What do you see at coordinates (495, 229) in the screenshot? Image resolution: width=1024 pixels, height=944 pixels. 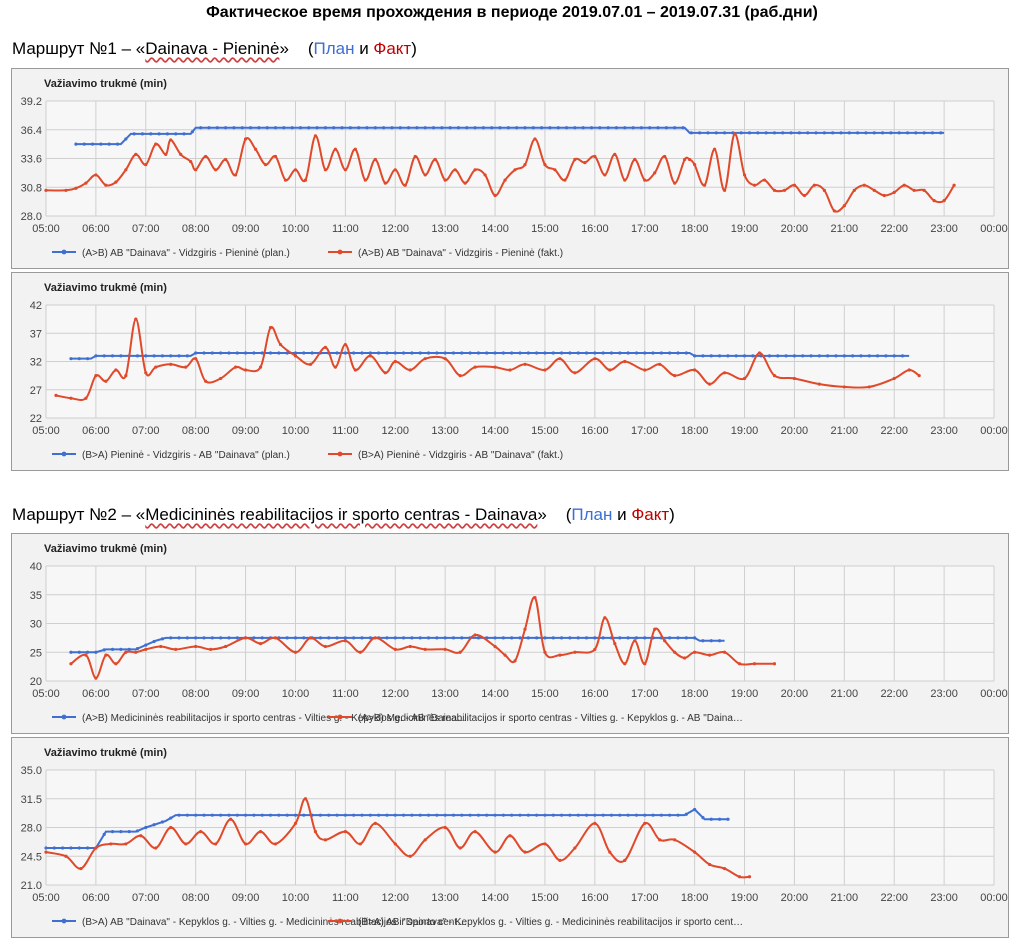 I see `x-tick-label: 14:00` at bounding box center [495, 229].